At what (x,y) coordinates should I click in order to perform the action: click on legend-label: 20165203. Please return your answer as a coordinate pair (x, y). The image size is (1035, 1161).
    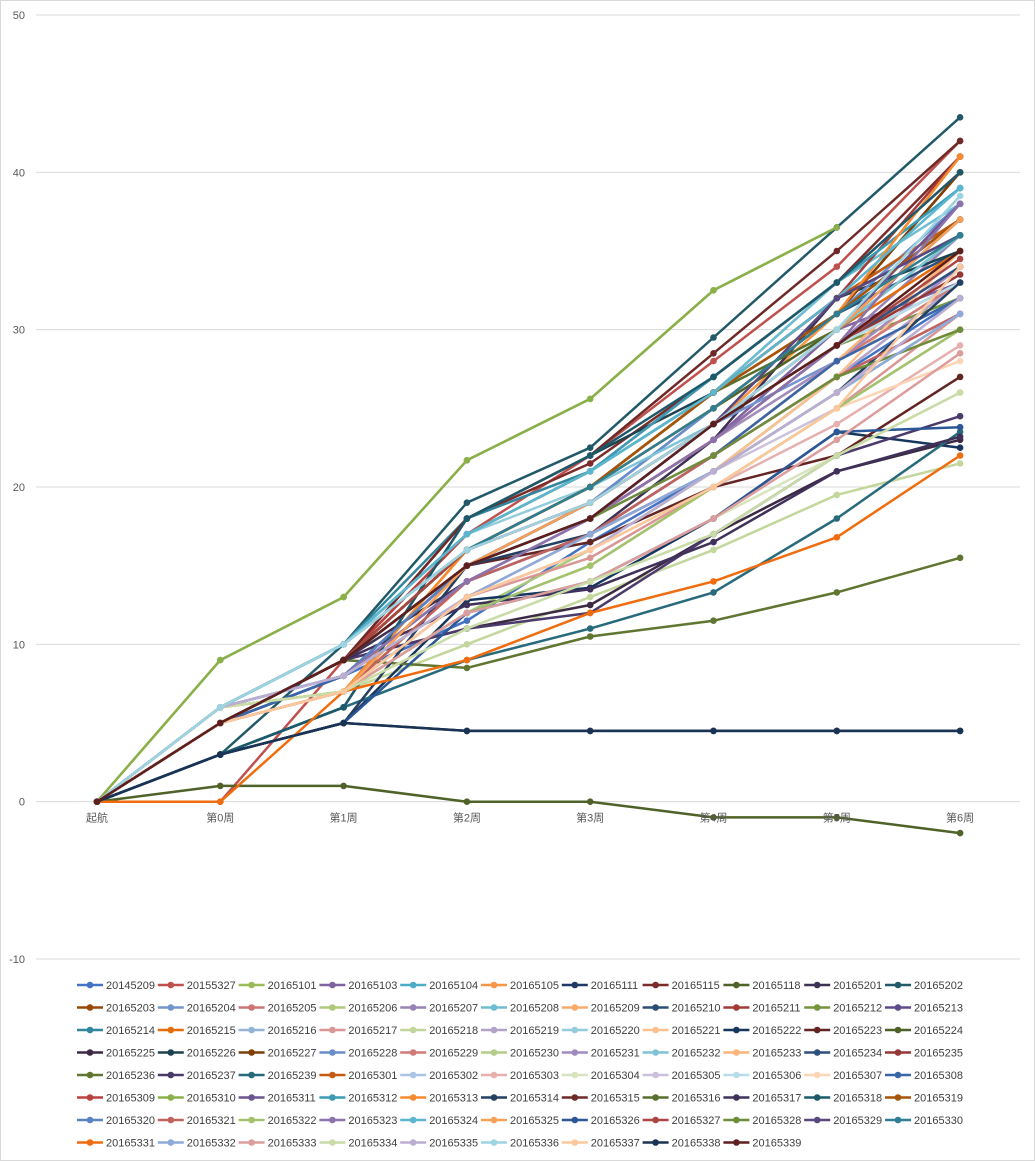
    Looking at the image, I should click on (130, 1009).